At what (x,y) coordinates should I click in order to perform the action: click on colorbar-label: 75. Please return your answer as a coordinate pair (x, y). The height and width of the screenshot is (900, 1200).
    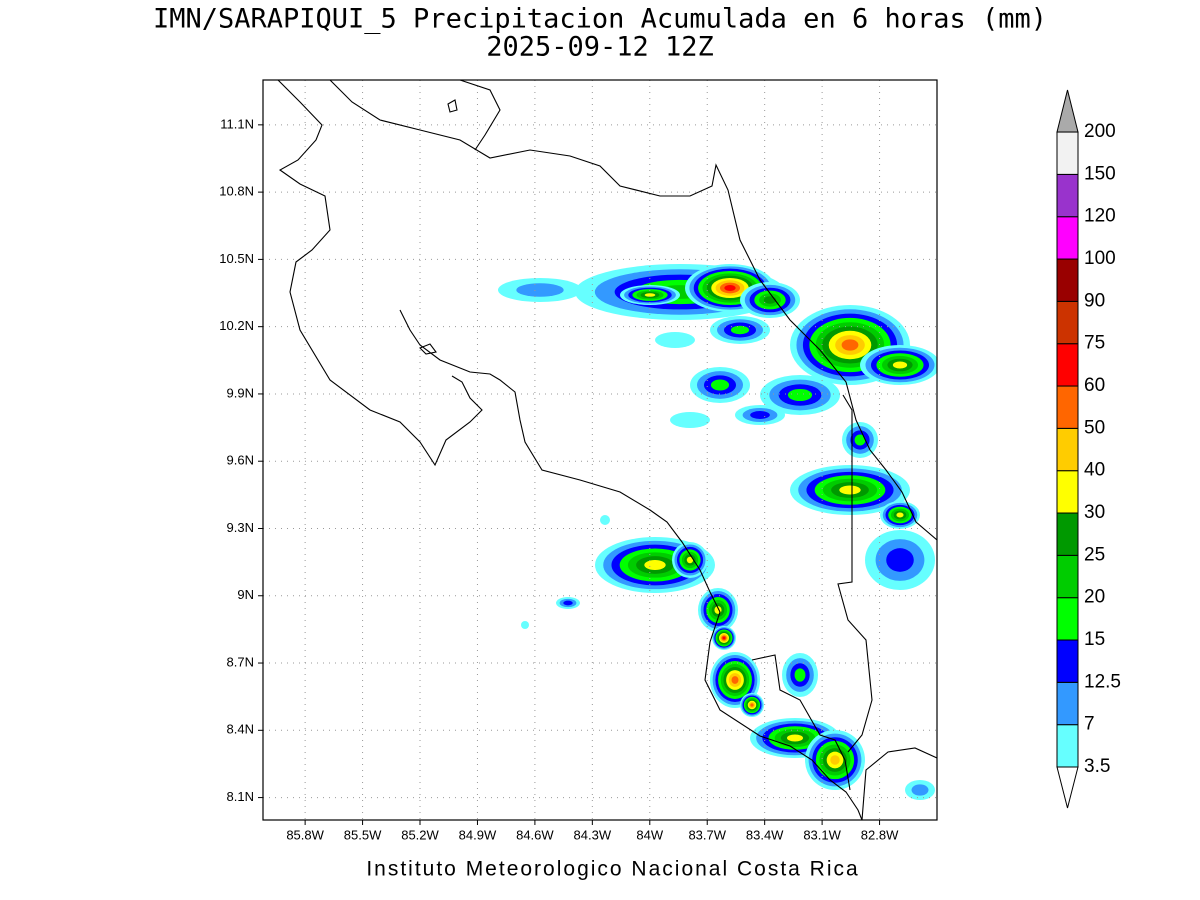
    Looking at the image, I should click on (1094, 343).